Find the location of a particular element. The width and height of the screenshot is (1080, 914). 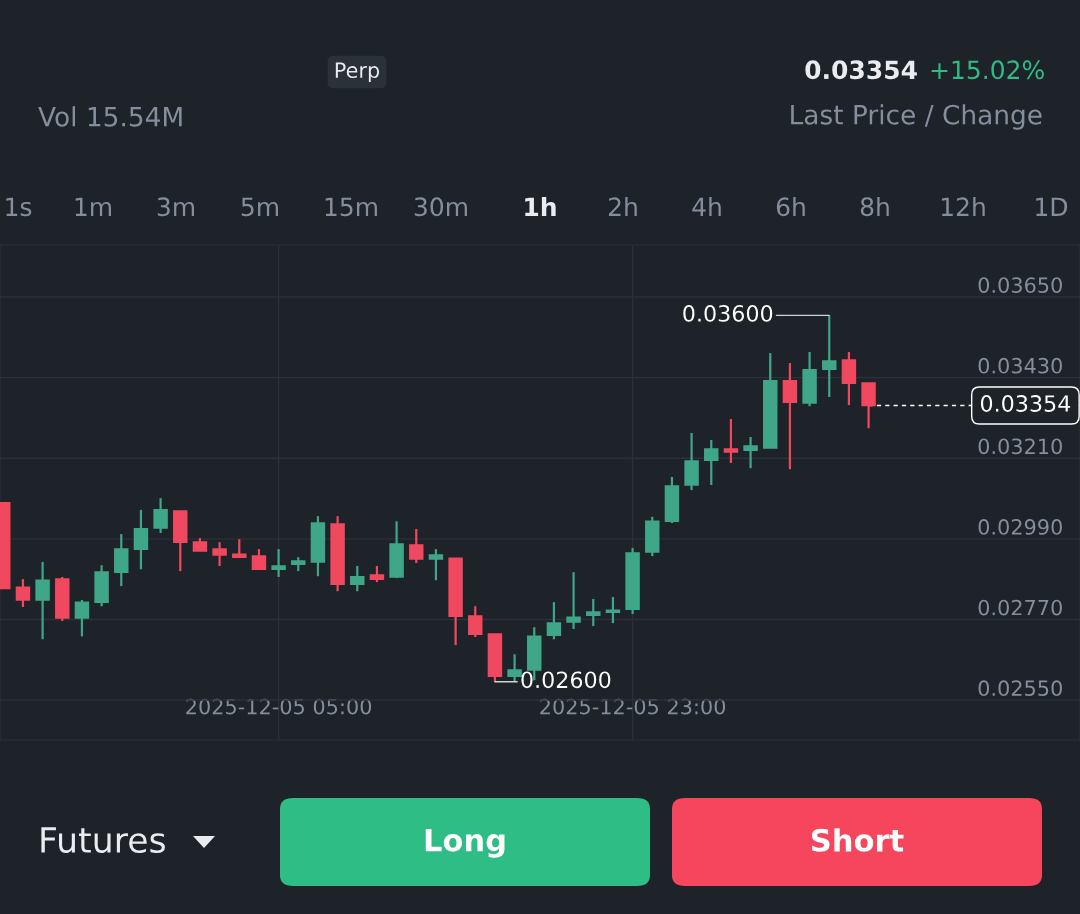

x-tick-label: 2025-12-05 23:00 is located at coordinates (633, 706).